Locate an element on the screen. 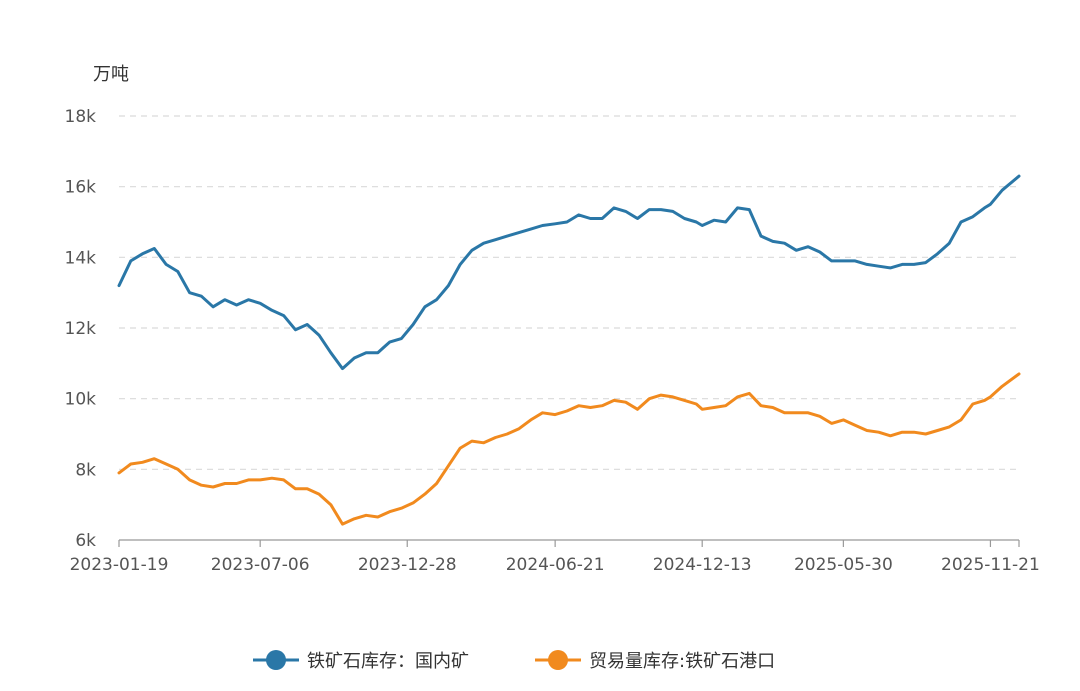  legend-item-2: 贸易量库存:铁矿石港口 is located at coordinates (655, 661).